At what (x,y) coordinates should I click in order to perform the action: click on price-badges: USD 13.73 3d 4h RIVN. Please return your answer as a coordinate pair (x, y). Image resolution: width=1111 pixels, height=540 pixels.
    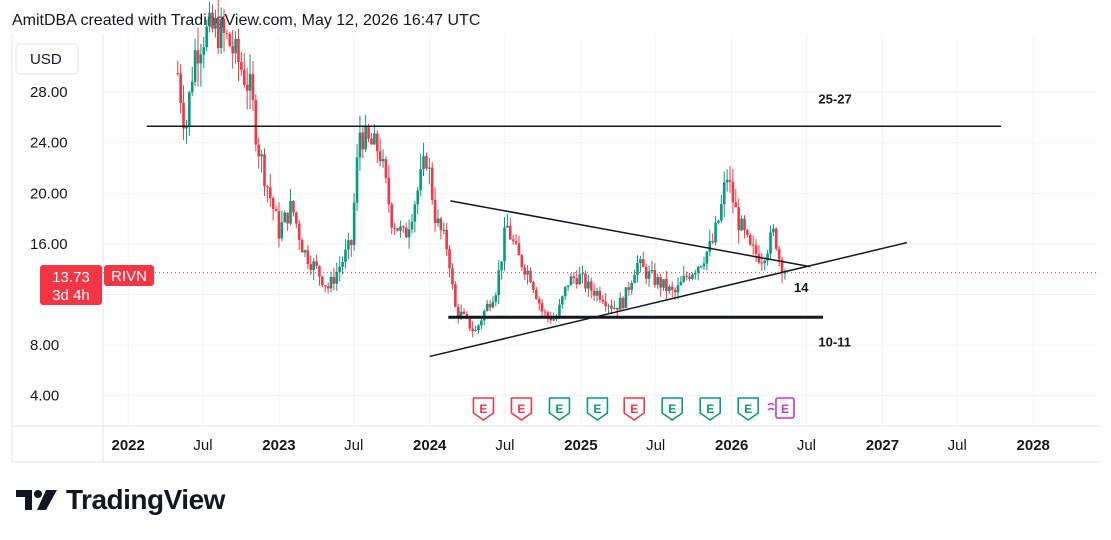
    Looking at the image, I should click on (84, 174).